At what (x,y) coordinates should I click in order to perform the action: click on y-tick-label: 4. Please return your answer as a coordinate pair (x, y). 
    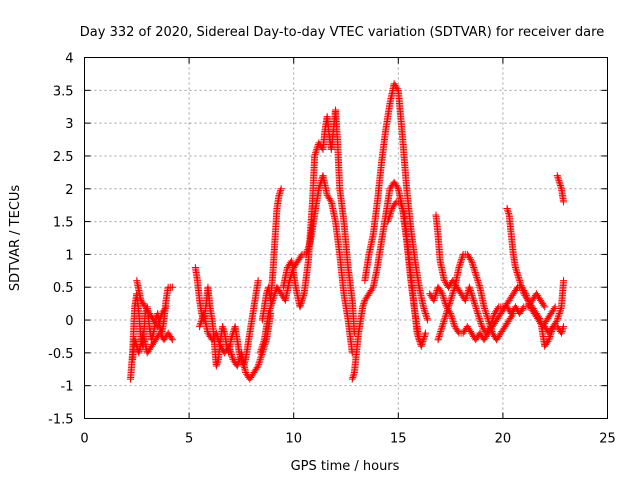
    Looking at the image, I should click on (69, 59).